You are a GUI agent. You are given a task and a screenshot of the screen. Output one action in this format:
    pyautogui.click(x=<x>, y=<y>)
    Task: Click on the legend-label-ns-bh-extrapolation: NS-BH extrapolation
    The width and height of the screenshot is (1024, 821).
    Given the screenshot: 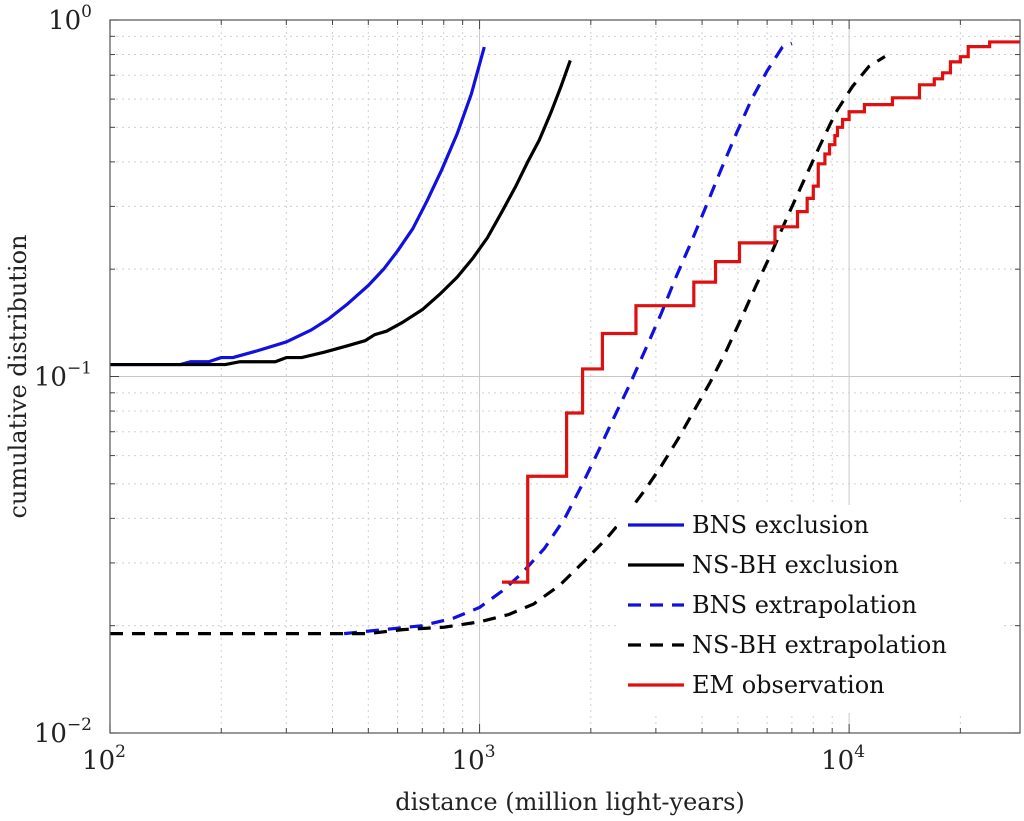 What is the action you would take?
    pyautogui.click(x=819, y=645)
    